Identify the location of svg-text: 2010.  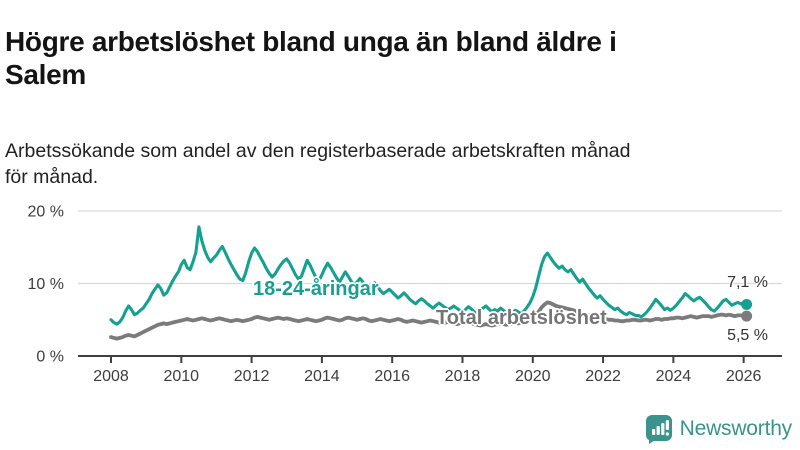
(181, 376).